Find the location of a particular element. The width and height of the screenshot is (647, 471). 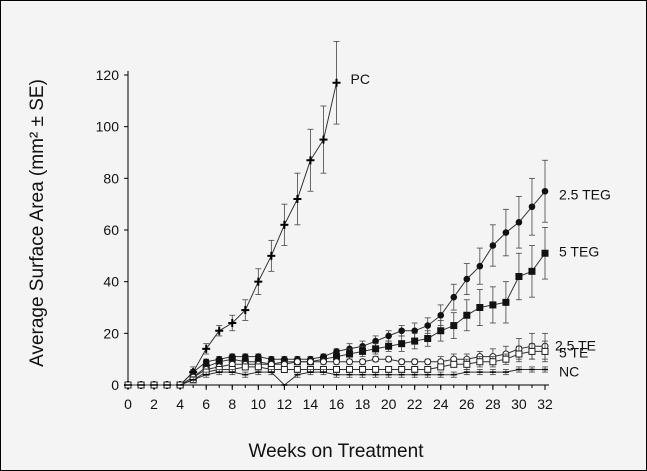

x-tick-label: 4 is located at coordinates (180, 404).